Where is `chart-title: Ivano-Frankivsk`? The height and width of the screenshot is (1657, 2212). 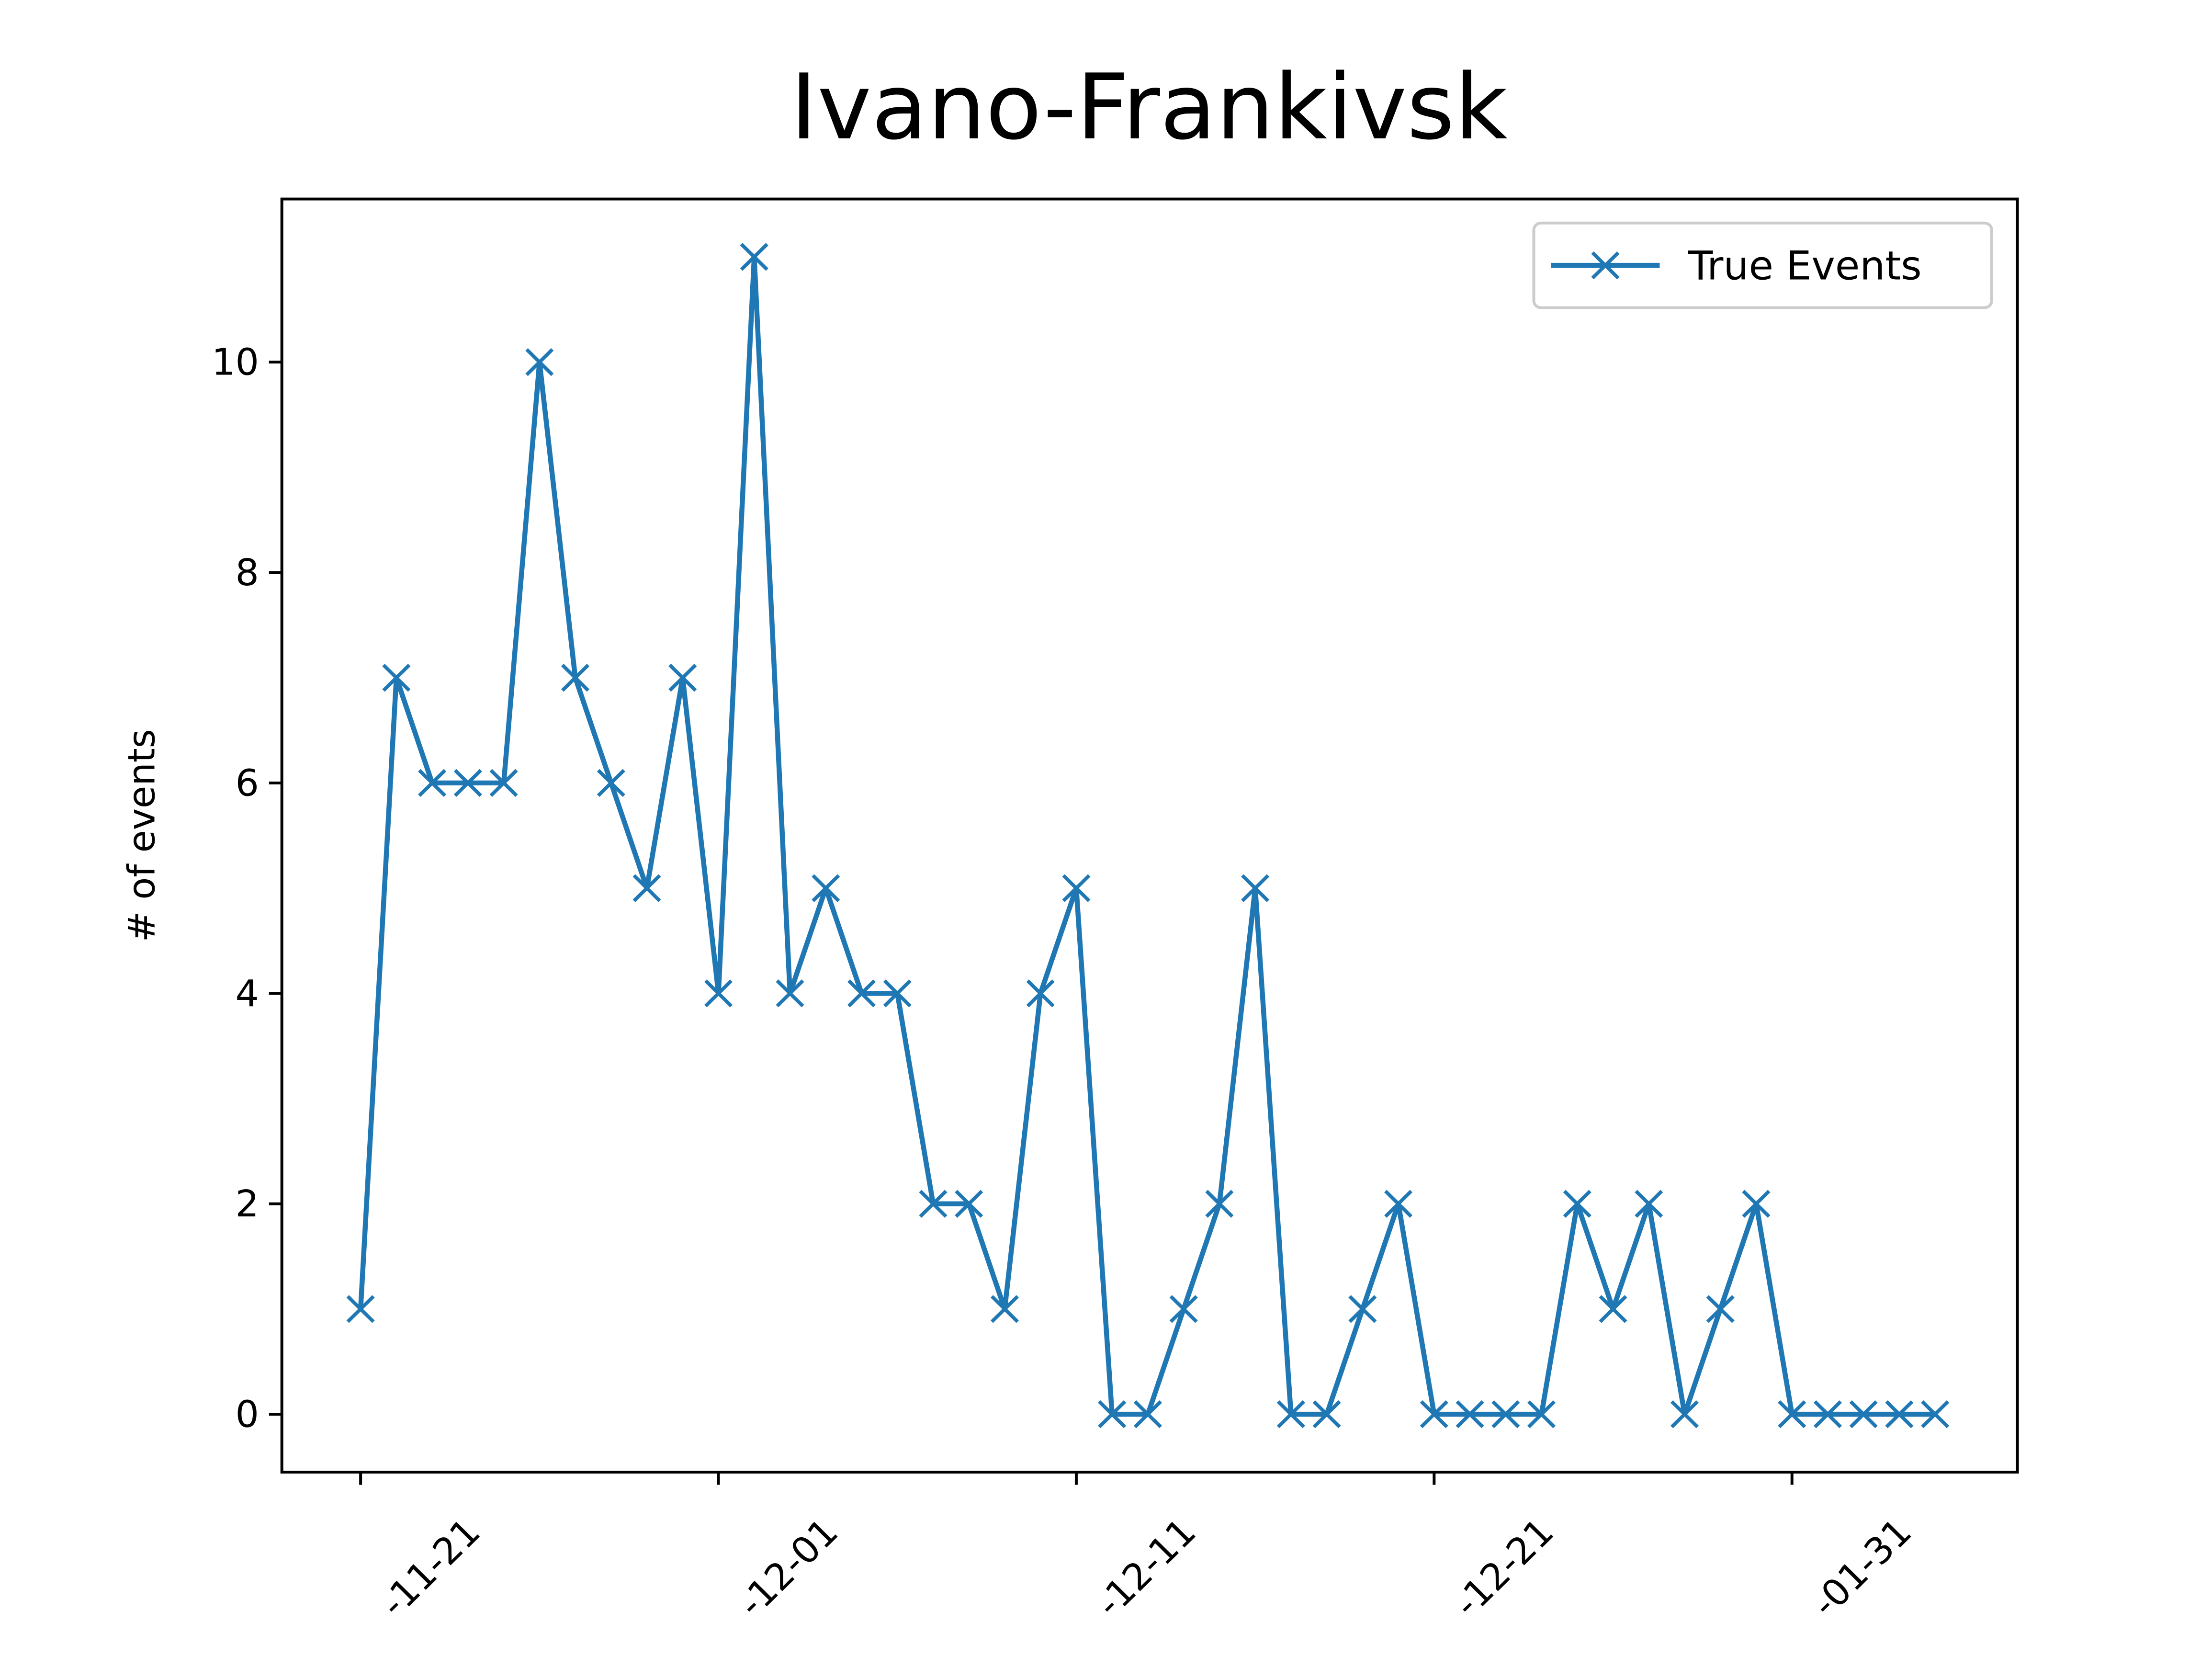 chart-title: Ivano-Frankivsk is located at coordinates (1149, 107).